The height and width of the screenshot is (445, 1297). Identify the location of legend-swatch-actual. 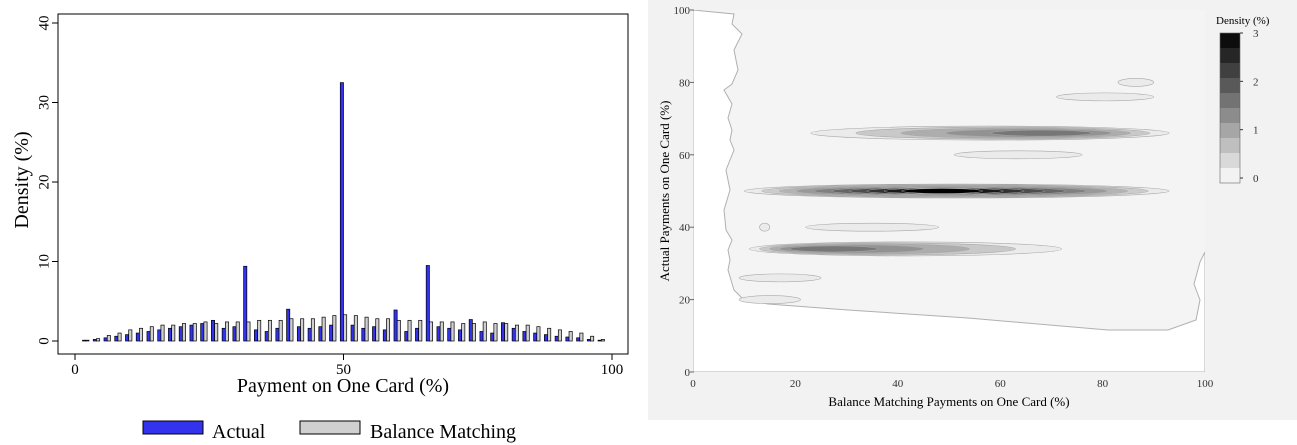
(173, 427).